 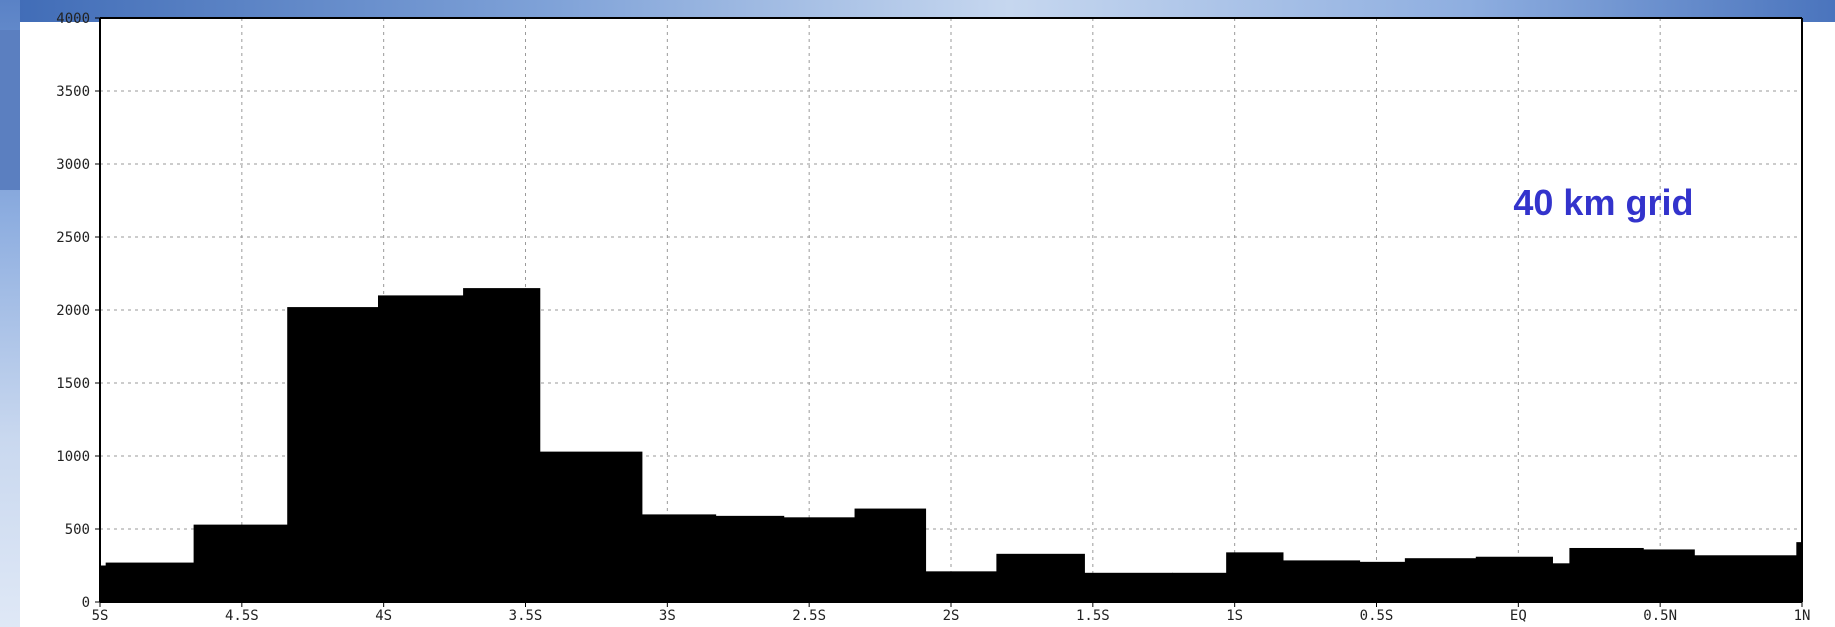 I want to click on x-tick-label: 1.5S, so click(x=1093, y=616).